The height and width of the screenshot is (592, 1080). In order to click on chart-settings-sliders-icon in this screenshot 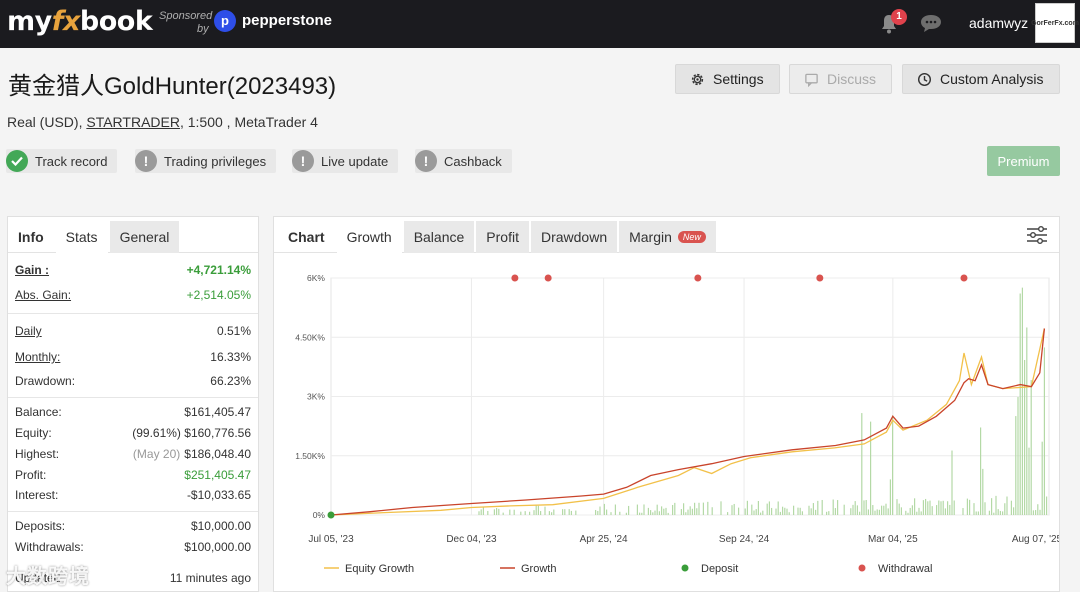, I will do `click(1037, 235)`.